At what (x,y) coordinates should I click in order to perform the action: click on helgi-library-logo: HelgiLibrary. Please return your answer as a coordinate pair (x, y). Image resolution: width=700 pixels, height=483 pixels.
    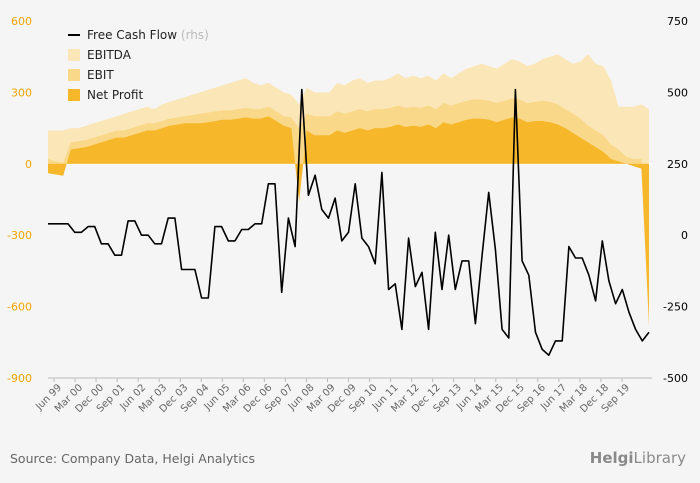
    Looking at the image, I should click on (637, 458).